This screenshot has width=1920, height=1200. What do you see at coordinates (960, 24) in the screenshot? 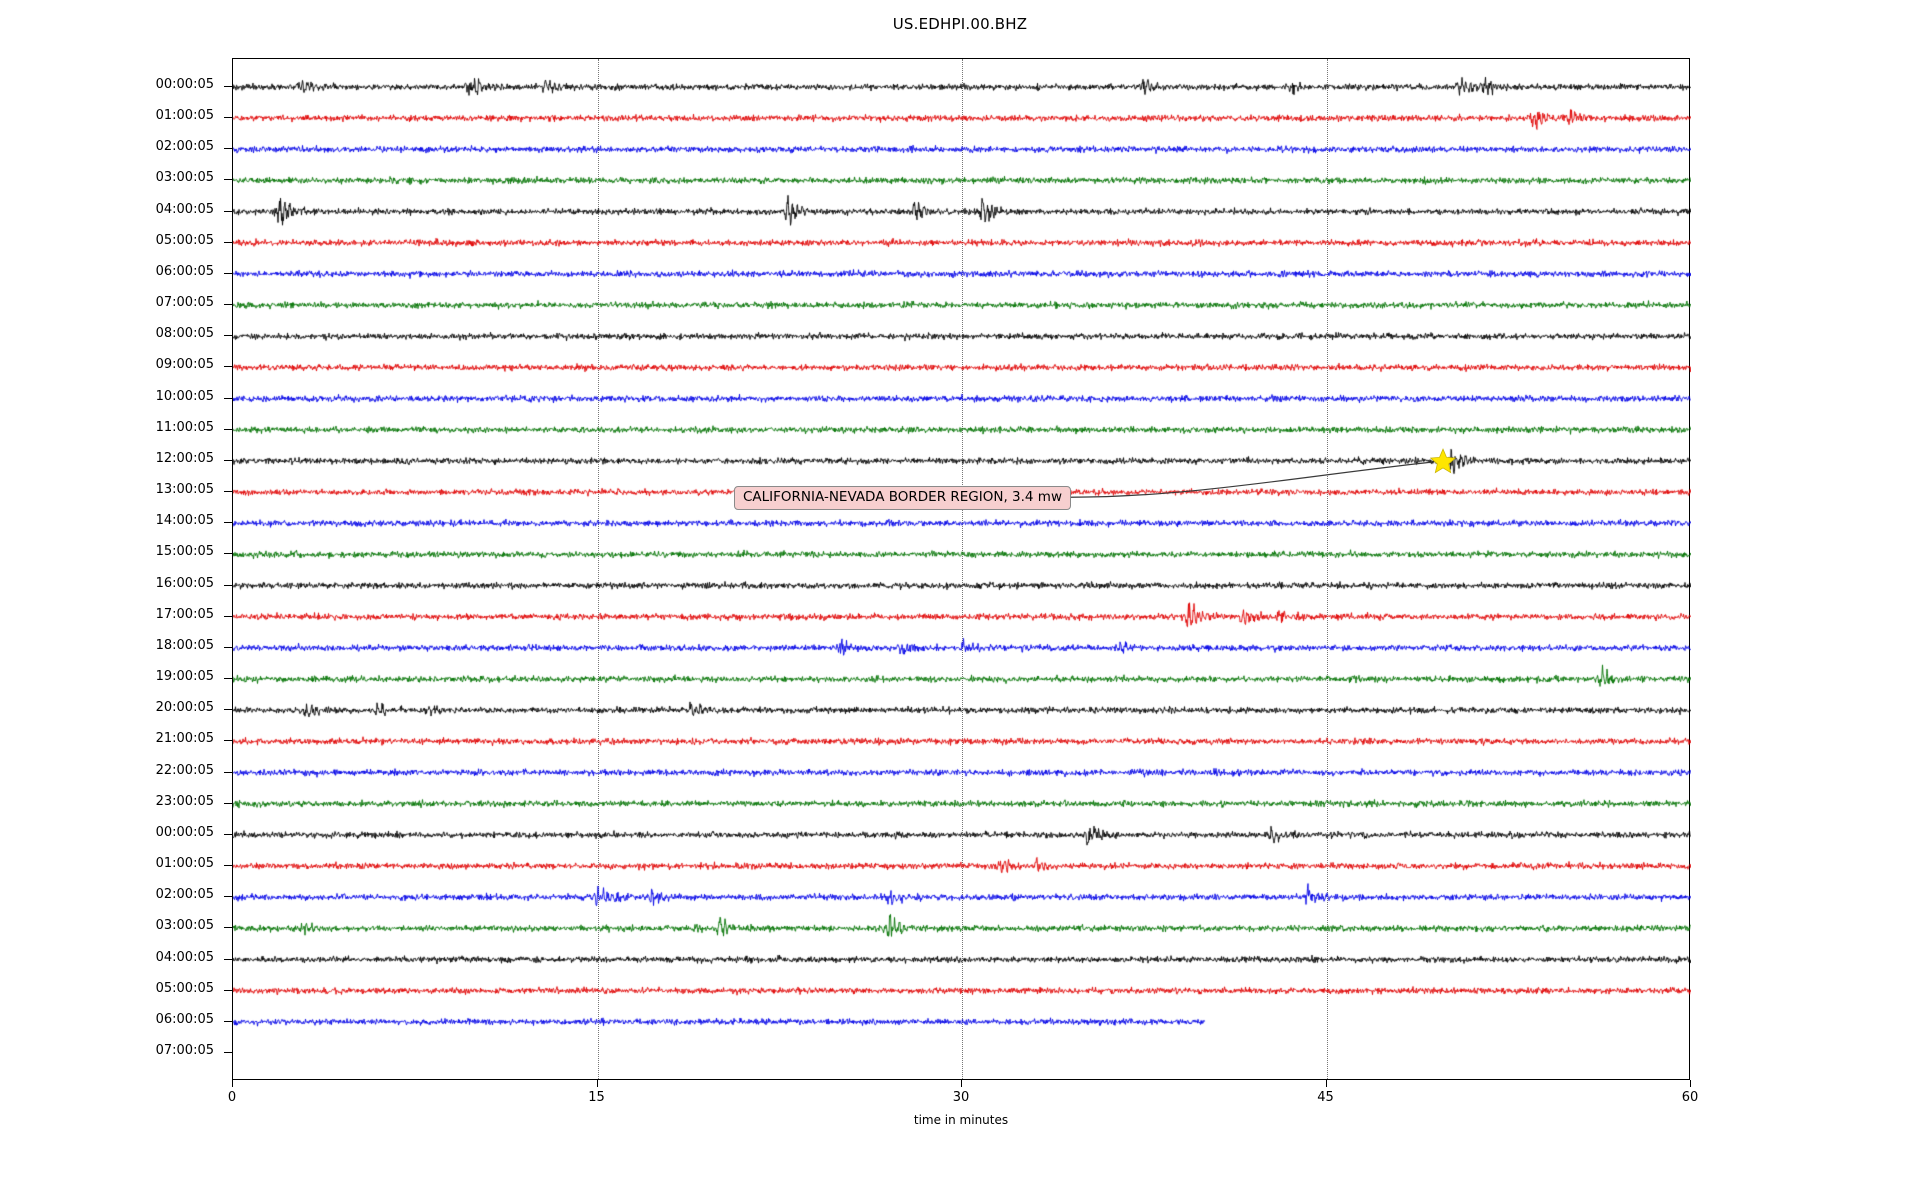
I see `page-title: US.EDHPI.00.BHZ` at bounding box center [960, 24].